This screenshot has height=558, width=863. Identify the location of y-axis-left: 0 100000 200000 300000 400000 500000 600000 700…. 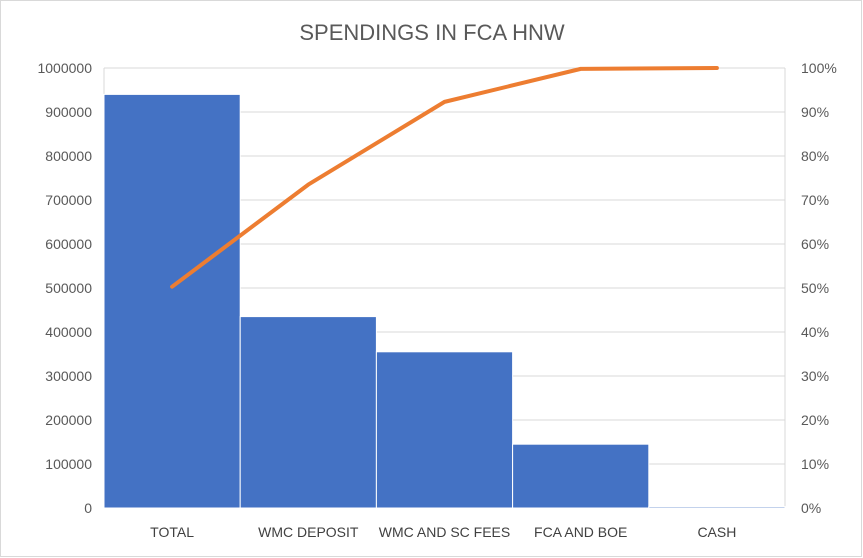
(64, 288).